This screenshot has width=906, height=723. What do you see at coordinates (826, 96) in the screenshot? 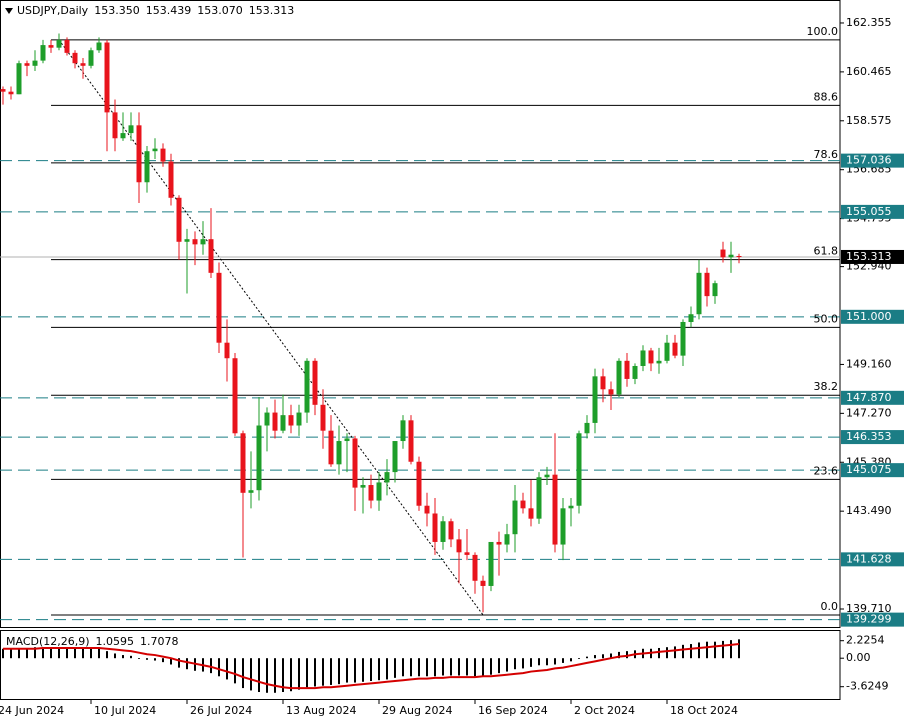
I see `fib-label: 88.6` at bounding box center [826, 96].